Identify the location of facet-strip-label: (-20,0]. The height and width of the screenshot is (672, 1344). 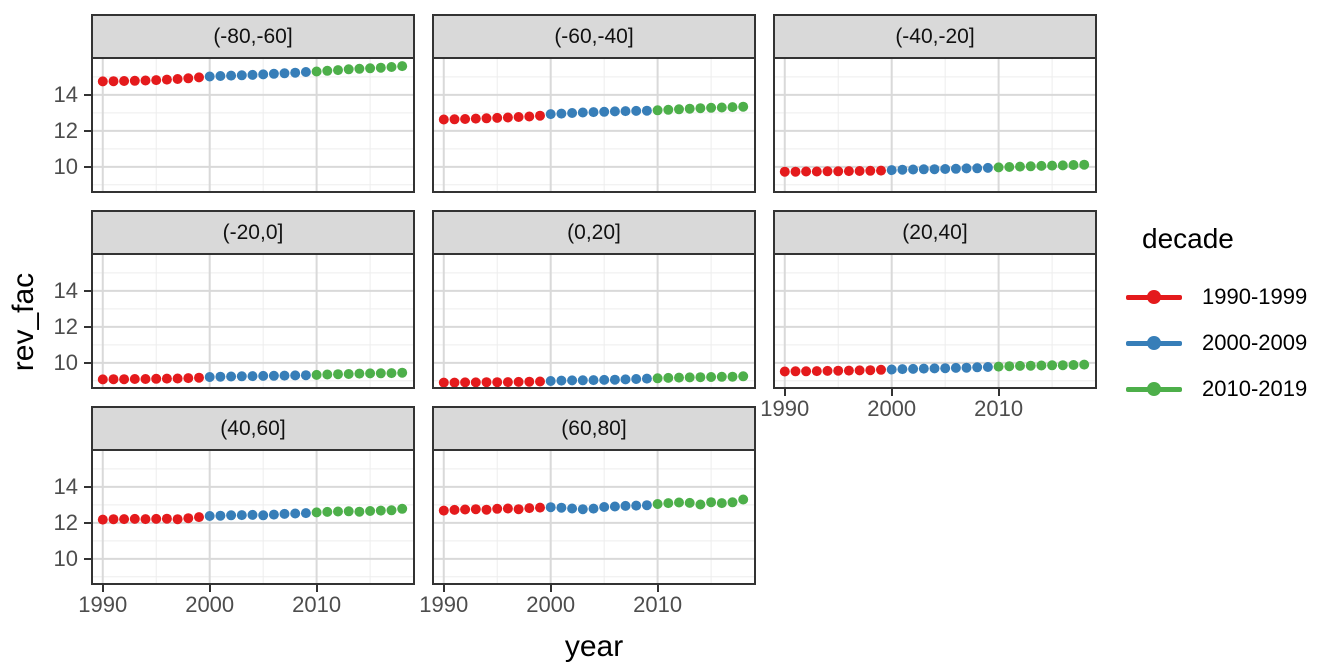
(253, 232).